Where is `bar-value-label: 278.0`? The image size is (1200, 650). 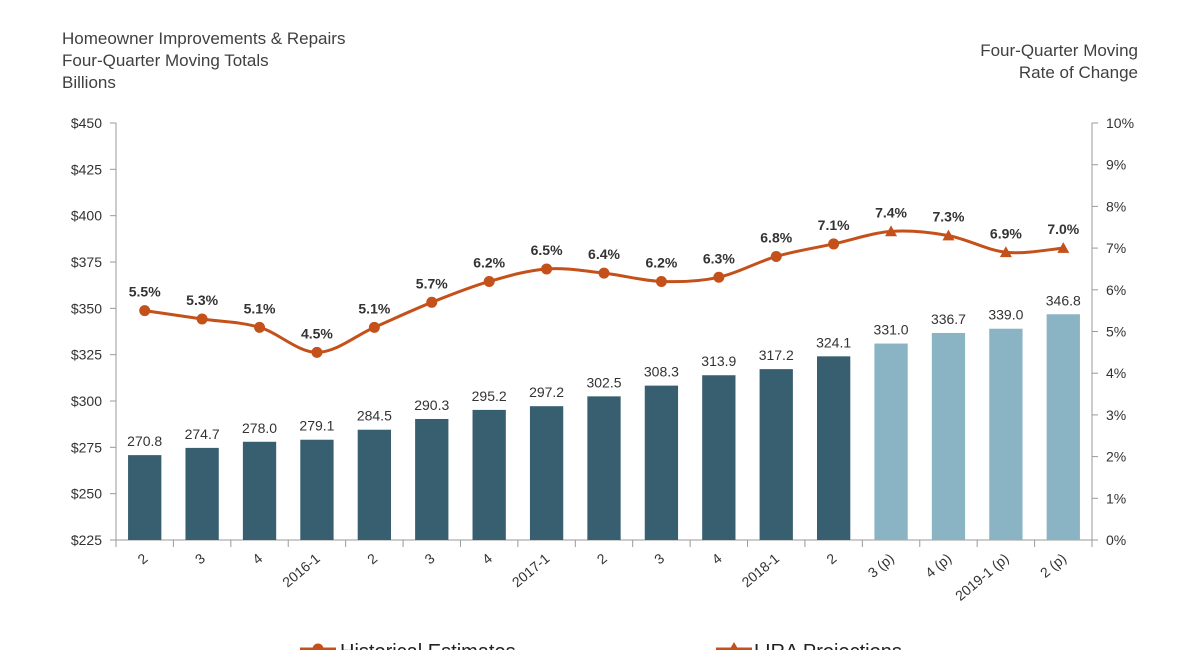 bar-value-label: 278.0 is located at coordinates (259, 428).